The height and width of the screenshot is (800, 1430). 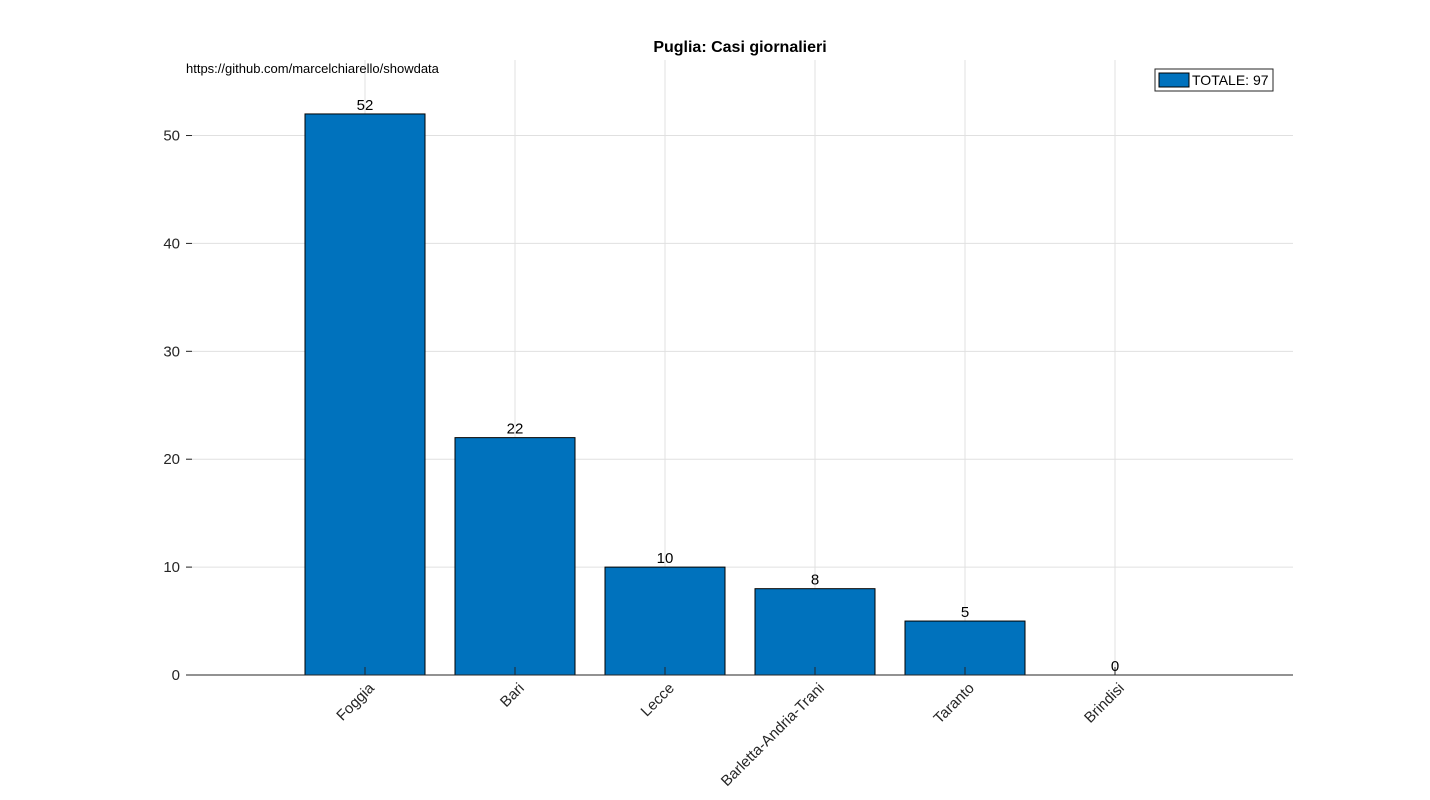 What do you see at coordinates (665, 558) in the screenshot?
I see `bar-value-label: 10` at bounding box center [665, 558].